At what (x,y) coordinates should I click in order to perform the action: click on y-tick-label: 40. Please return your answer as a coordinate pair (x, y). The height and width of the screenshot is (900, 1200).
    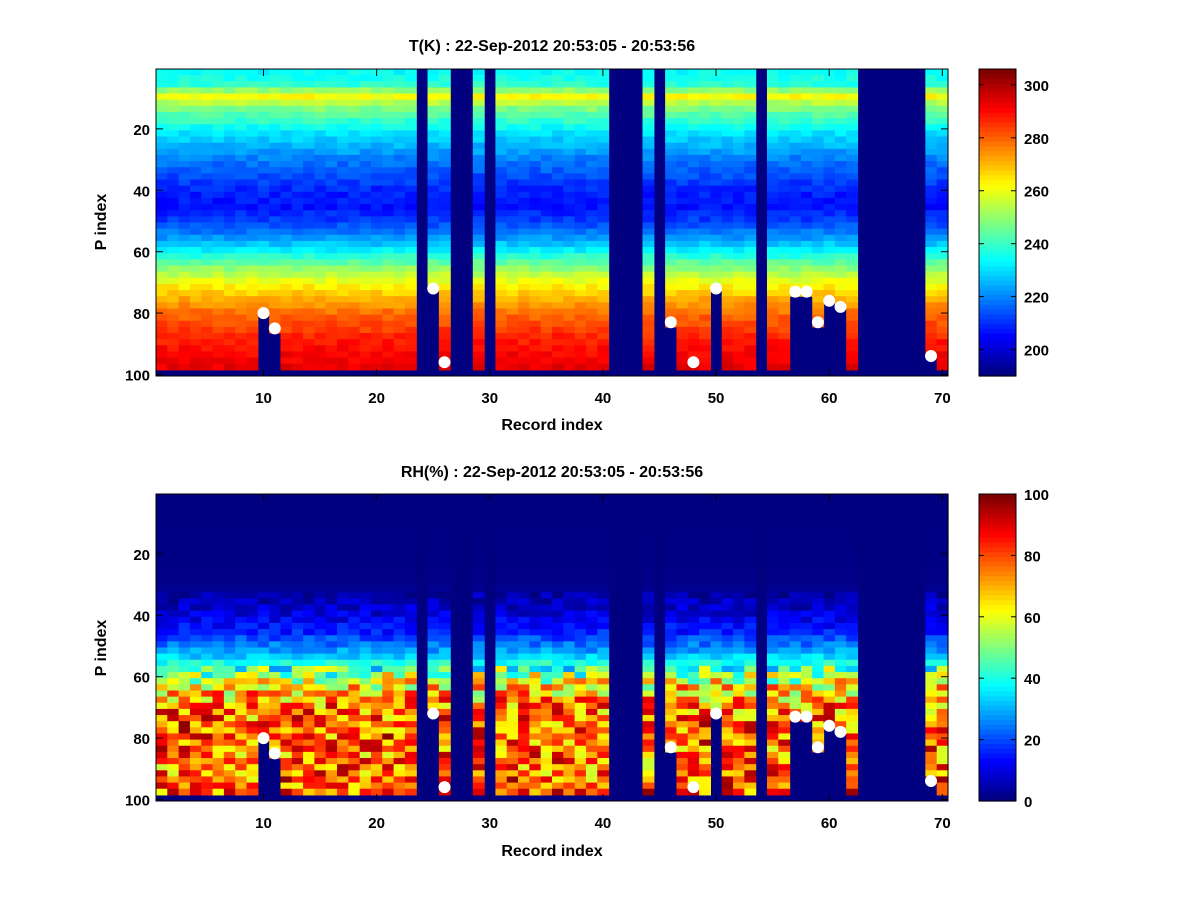
    Looking at the image, I should click on (141, 191).